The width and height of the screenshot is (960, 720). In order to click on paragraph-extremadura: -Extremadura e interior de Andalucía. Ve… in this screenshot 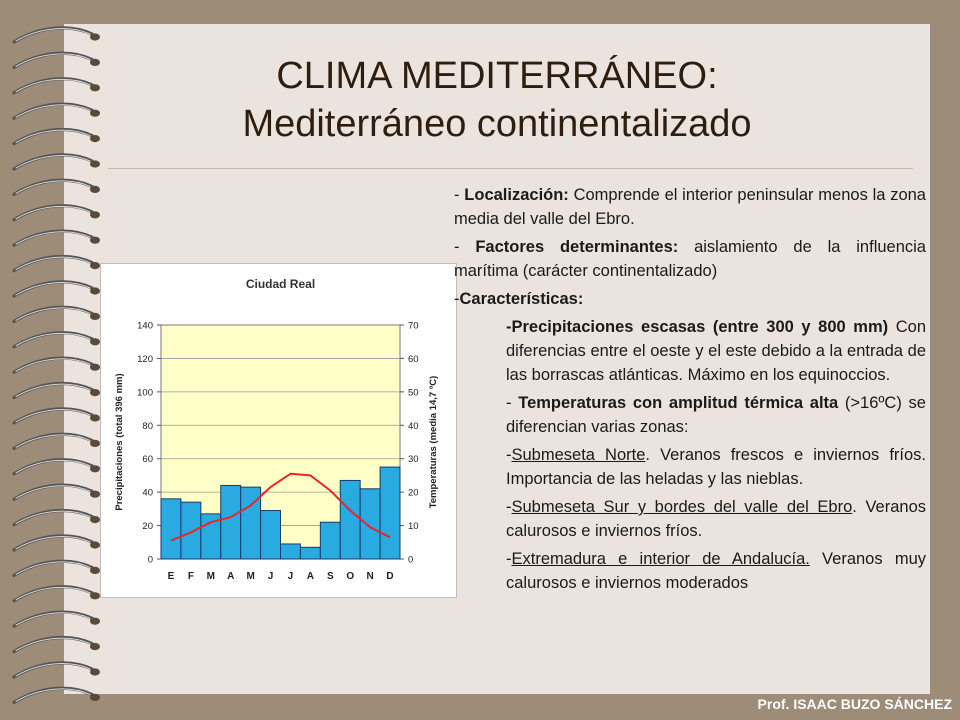, I will do `click(716, 571)`.